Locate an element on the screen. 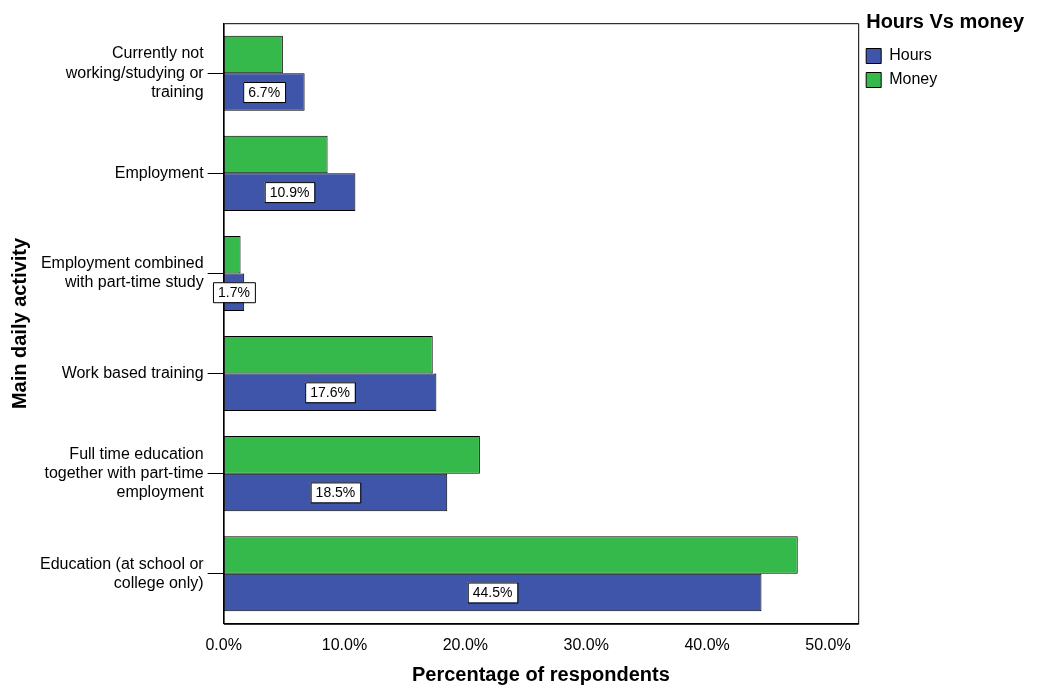 This screenshot has width=1042, height=691. data-label: 17.6% is located at coordinates (330, 392).